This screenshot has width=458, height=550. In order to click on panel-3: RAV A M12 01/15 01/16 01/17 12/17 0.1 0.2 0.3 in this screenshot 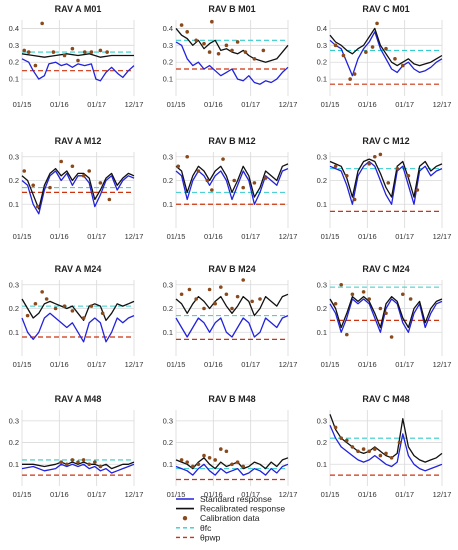, I will do `click(76, 188)`.